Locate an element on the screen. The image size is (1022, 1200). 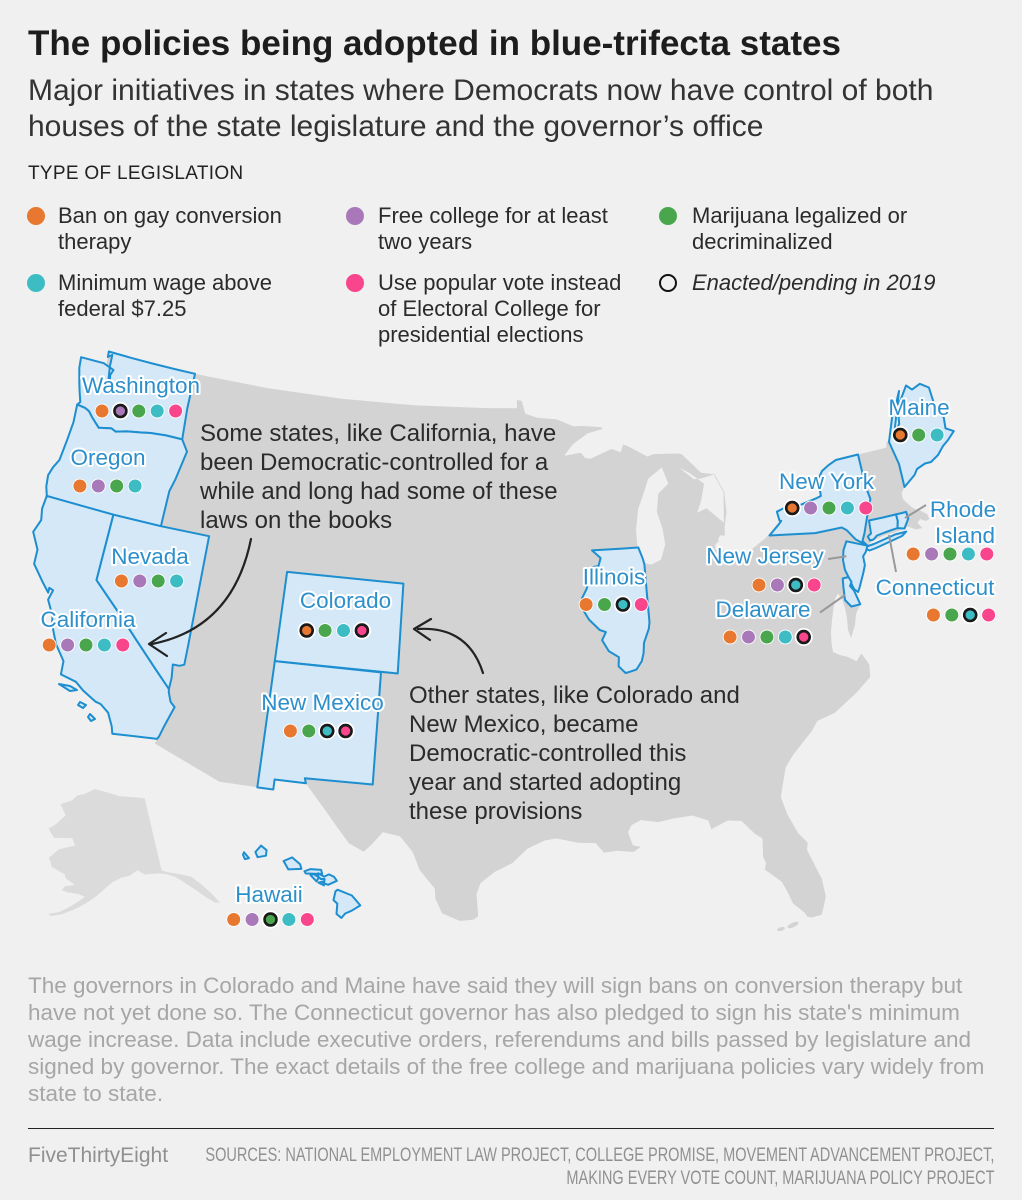
svg-text: New York is located at coordinates (827, 481).